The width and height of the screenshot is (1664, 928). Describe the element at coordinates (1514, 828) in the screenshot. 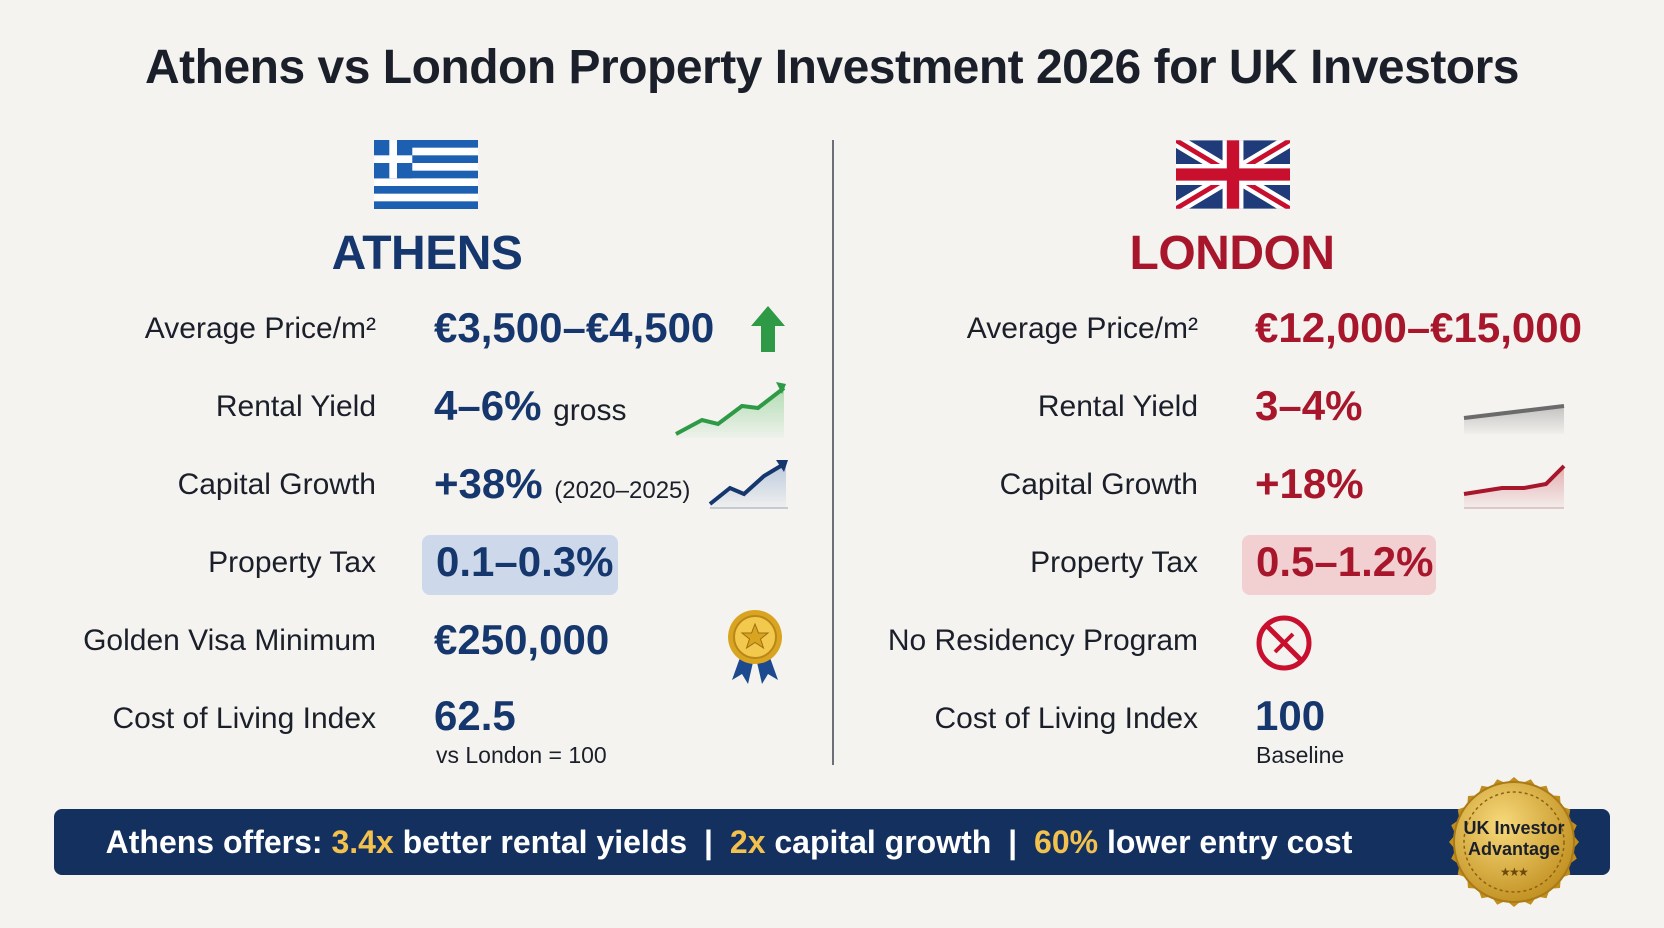

I see `seal-line-1: UK Investor` at that location.